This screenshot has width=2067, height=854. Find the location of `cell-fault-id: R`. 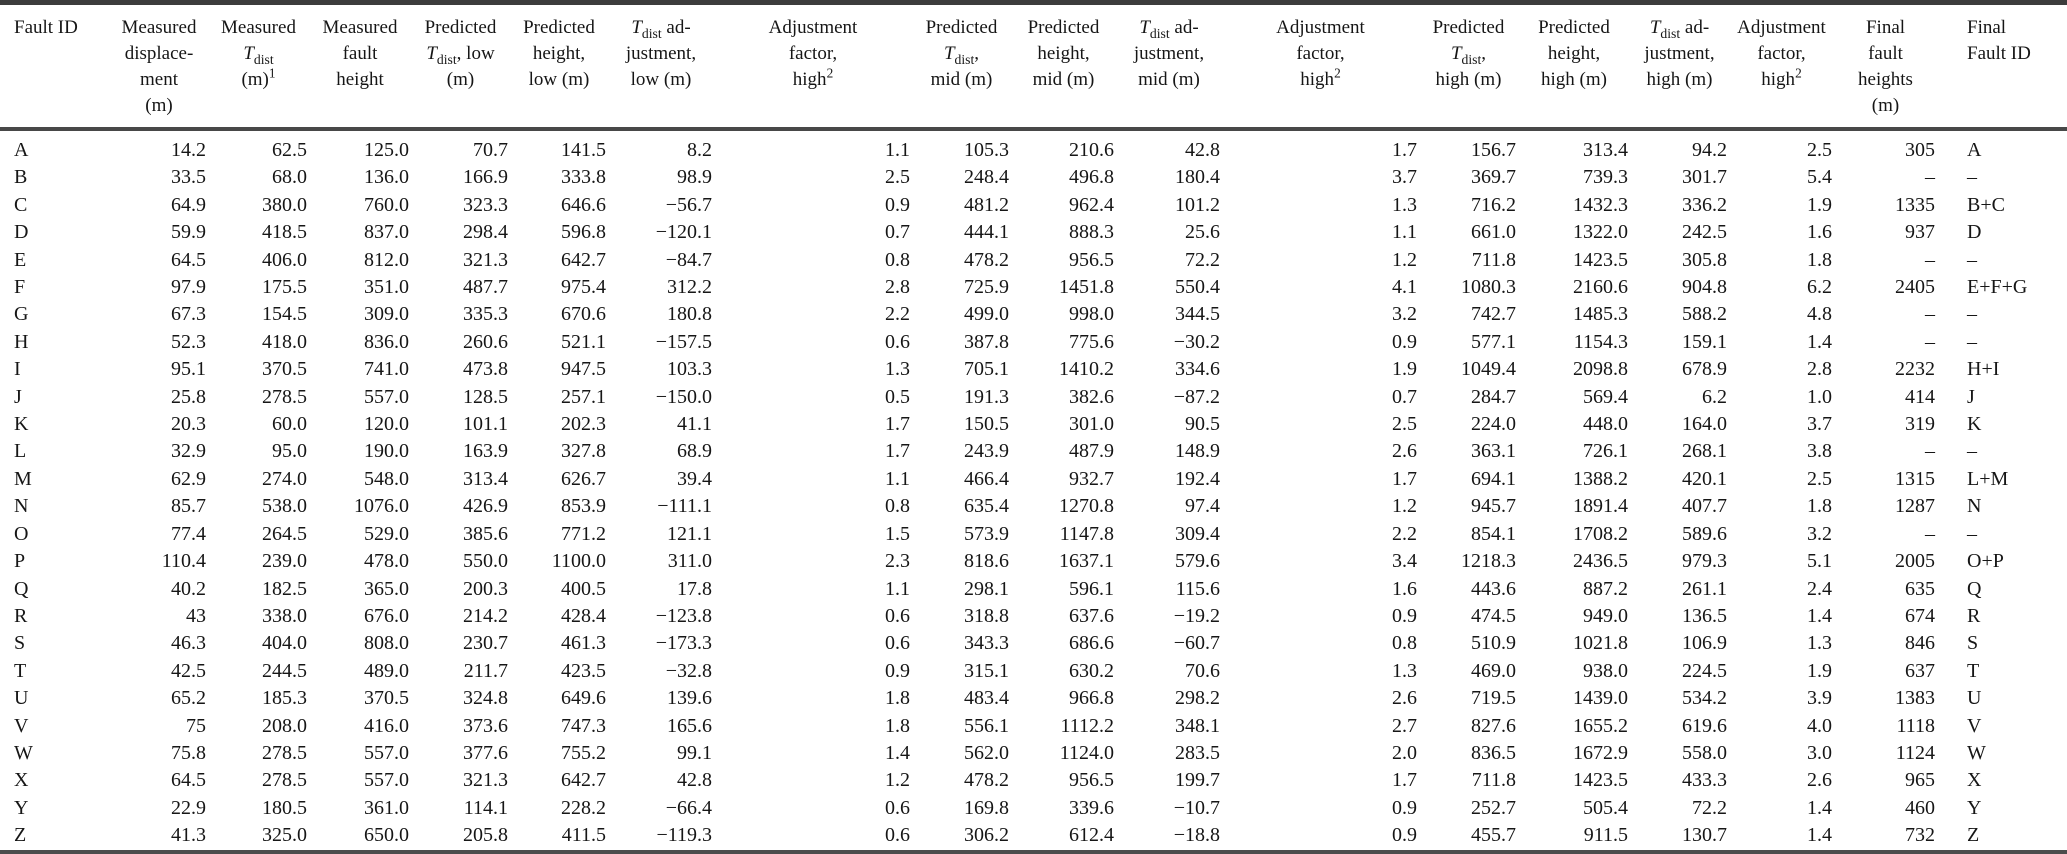

cell-fault-id: R is located at coordinates (21, 615).